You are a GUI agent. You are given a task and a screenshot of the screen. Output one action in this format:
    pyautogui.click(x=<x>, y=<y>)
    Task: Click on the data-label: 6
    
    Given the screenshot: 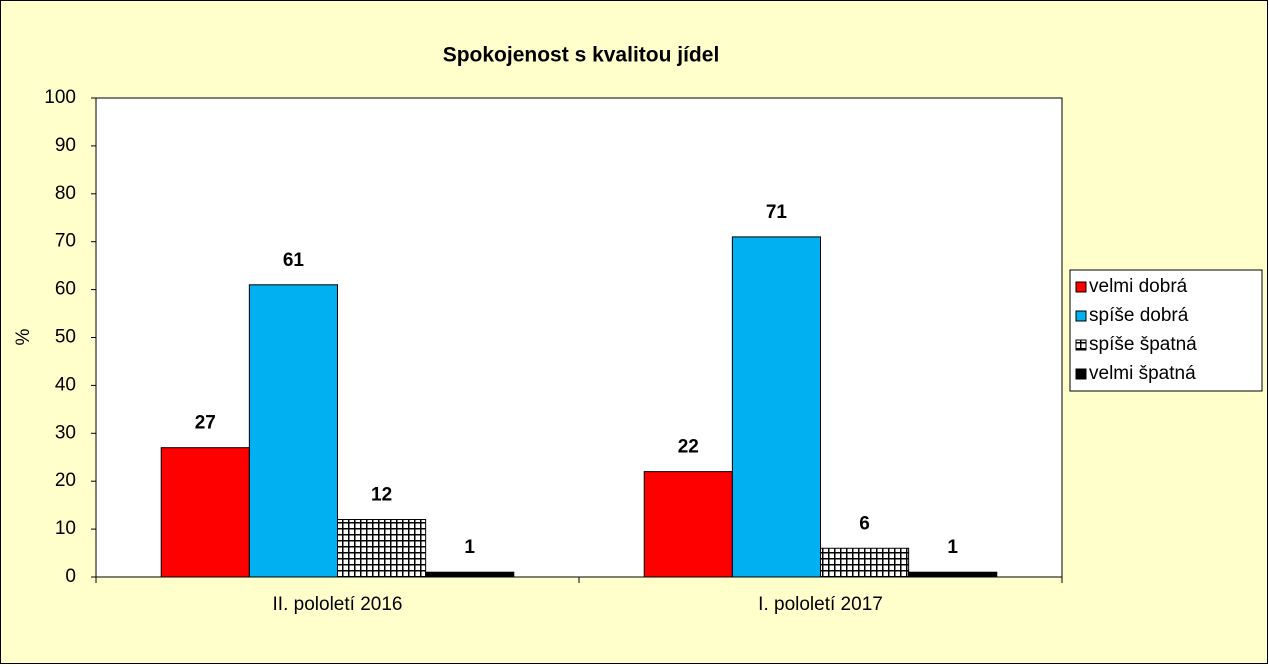 What is the action you would take?
    pyautogui.click(x=864, y=523)
    